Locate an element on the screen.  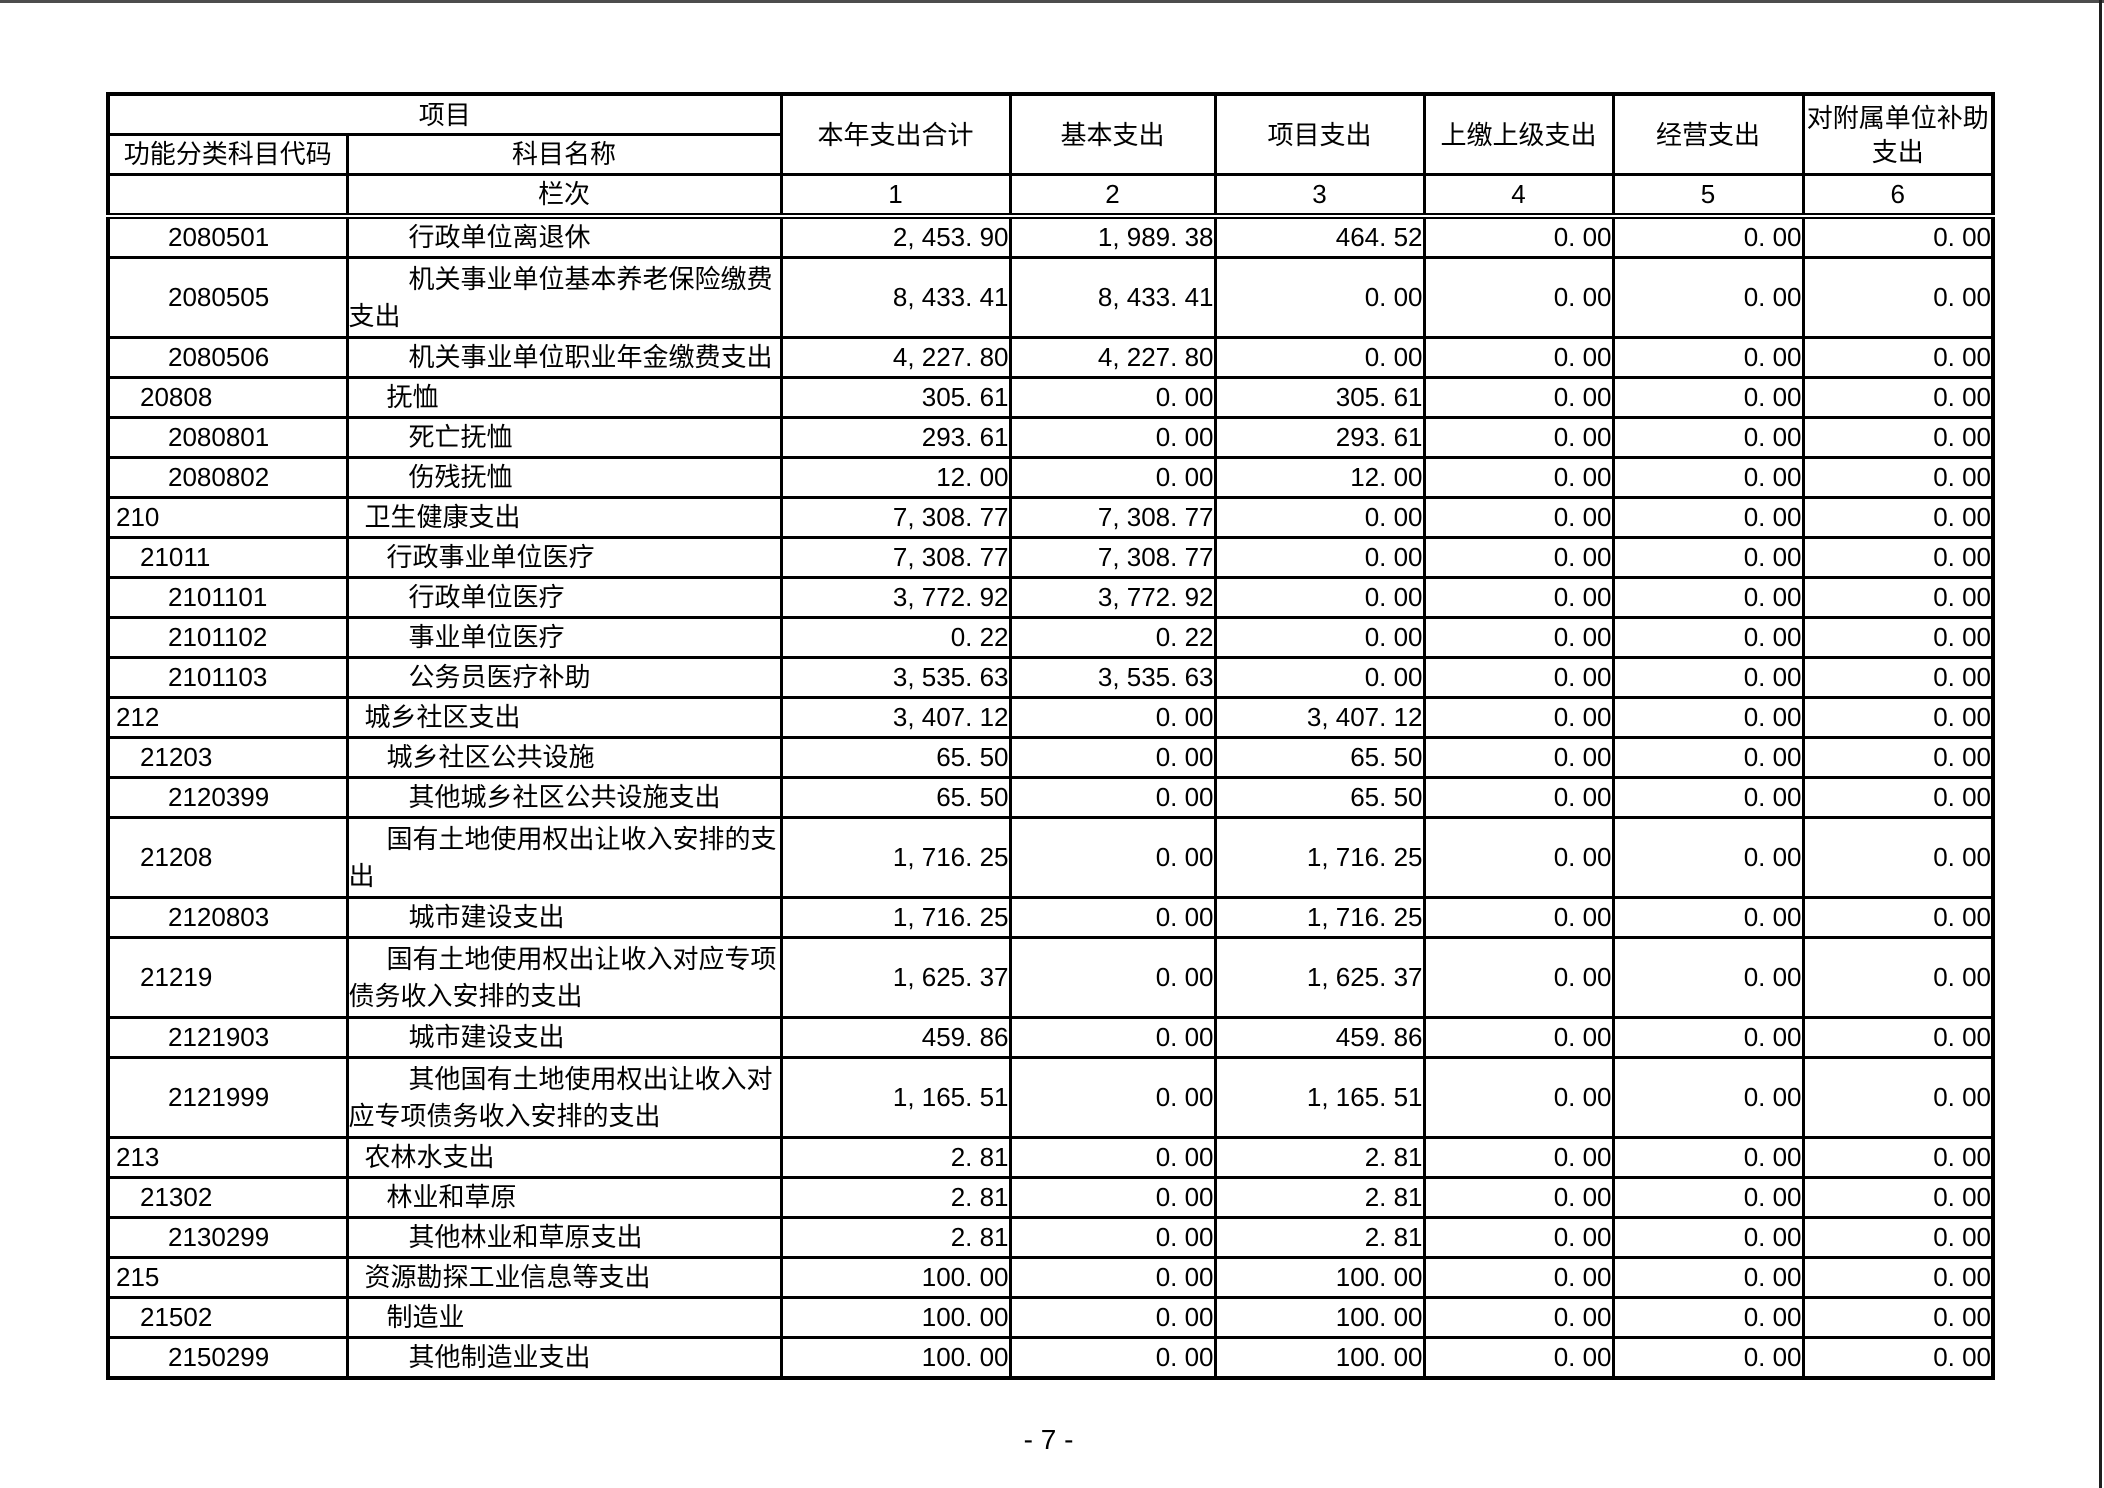
value-cell: 65. 50 is located at coordinates (1319, 757).